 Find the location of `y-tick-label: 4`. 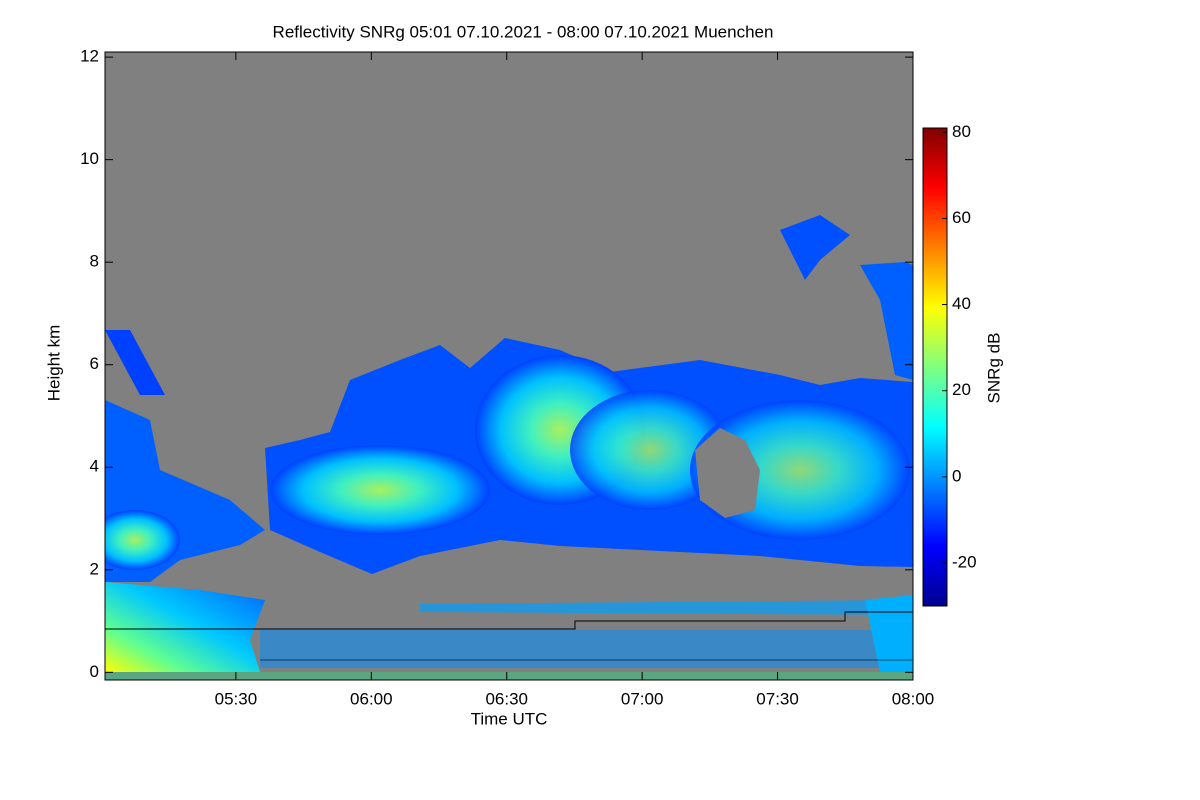

y-tick-label: 4 is located at coordinates (94, 466).